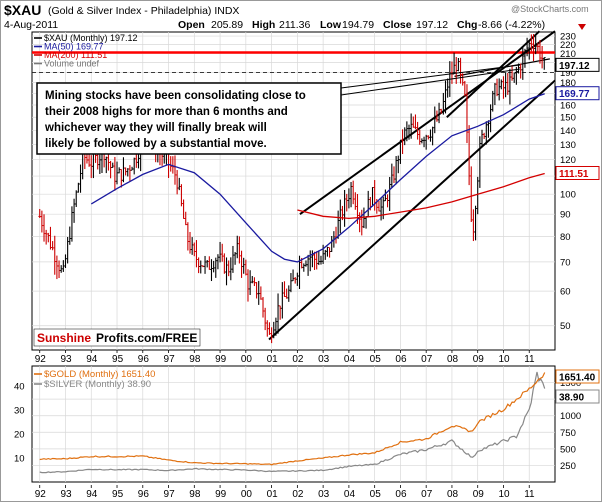 This screenshot has height=502, width=602. What do you see at coordinates (565, 262) in the screenshot?
I see `price-tick-label: 70` at bounding box center [565, 262].